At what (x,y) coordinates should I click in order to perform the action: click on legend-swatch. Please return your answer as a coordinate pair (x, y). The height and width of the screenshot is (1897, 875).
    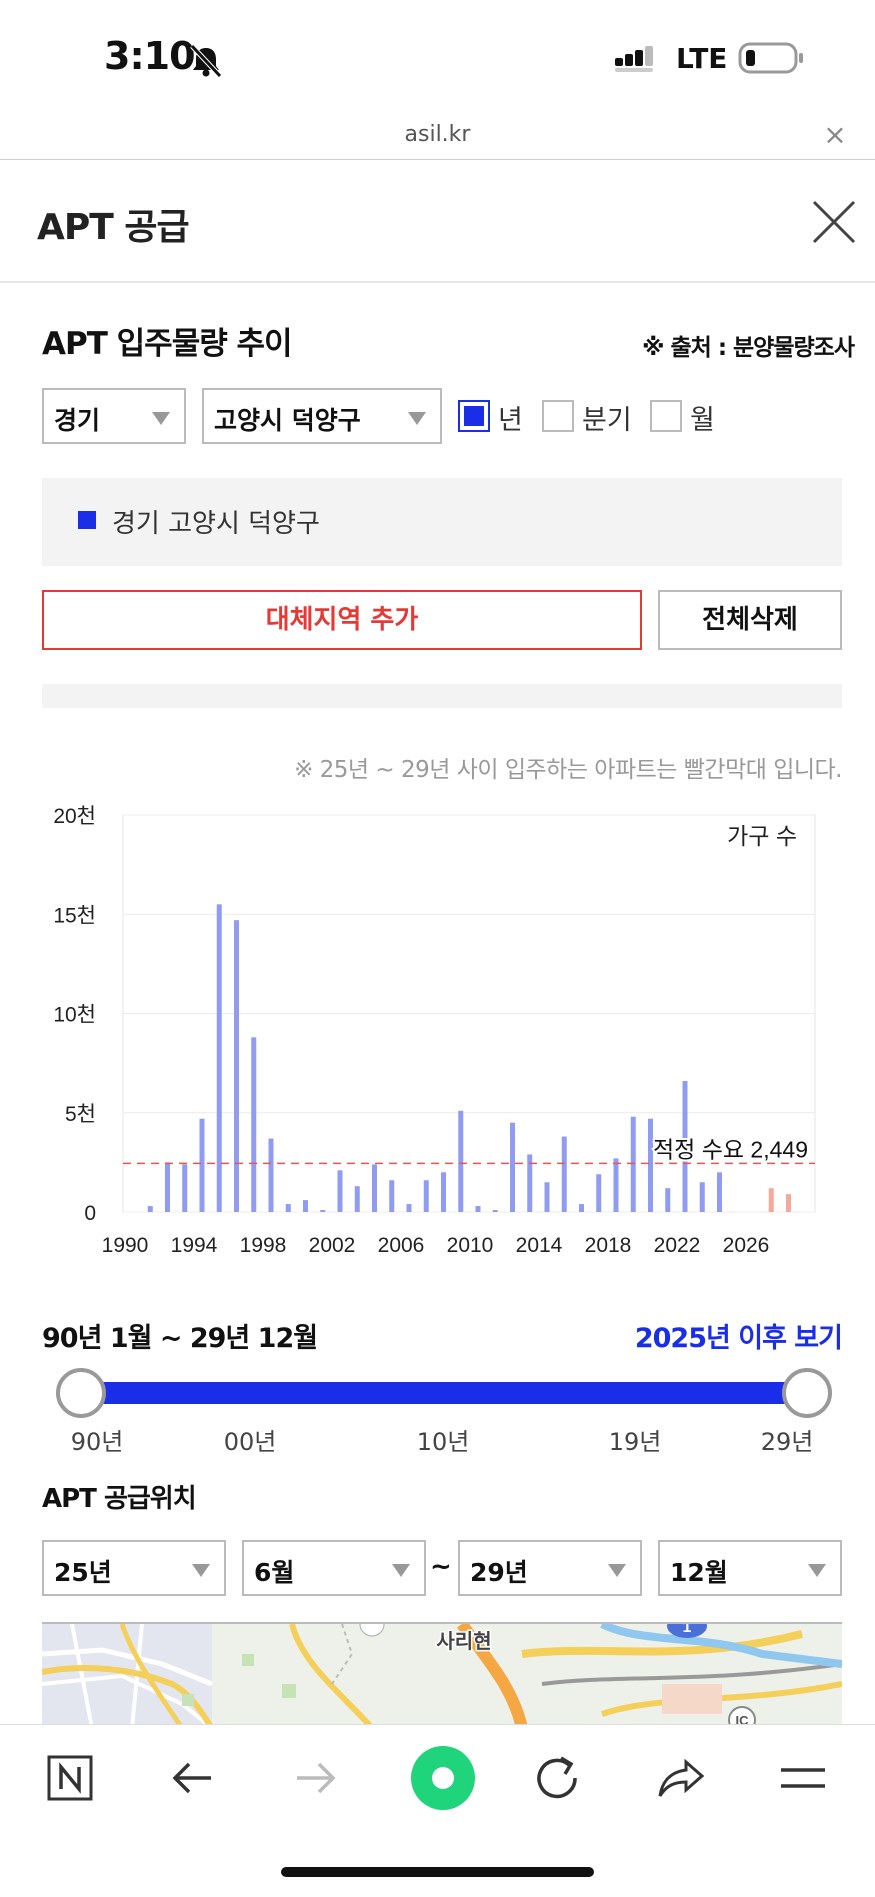
    Looking at the image, I should click on (87, 520).